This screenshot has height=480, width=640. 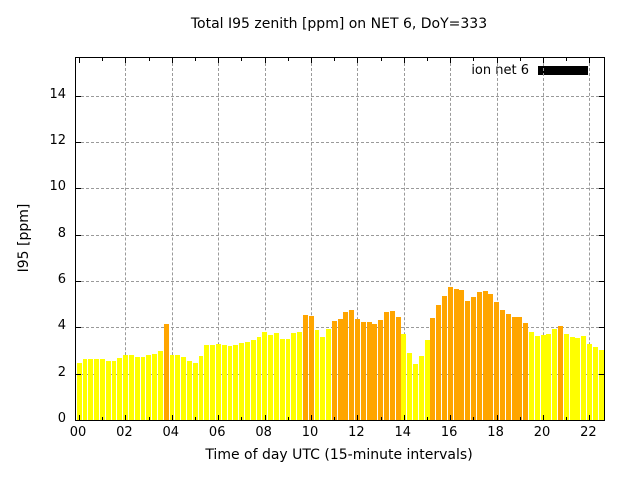 I want to click on x-tick-label: 06, so click(x=217, y=432).